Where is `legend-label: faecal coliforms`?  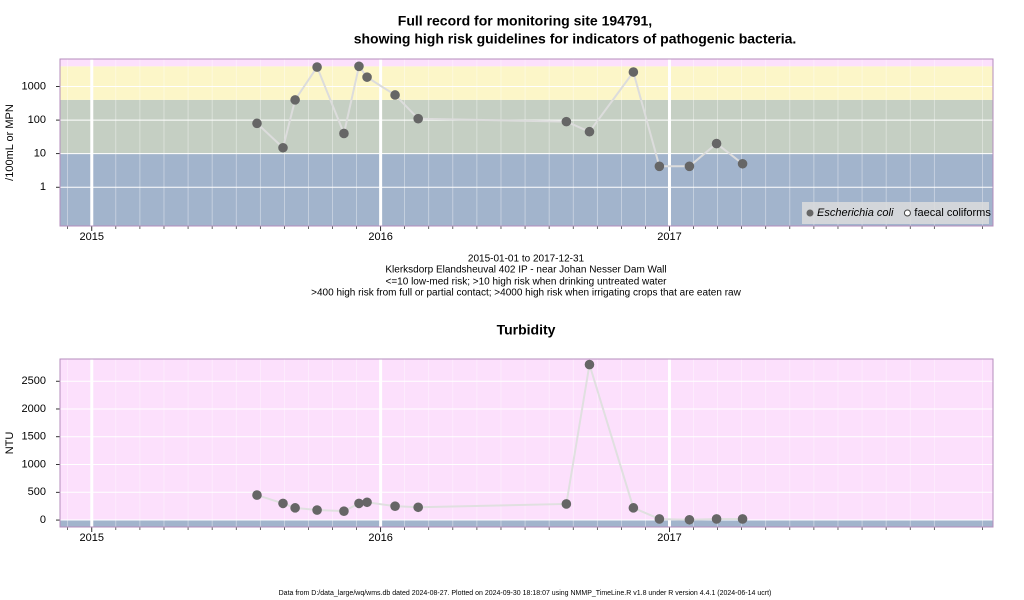
legend-label: faecal coliforms is located at coordinates (952, 213).